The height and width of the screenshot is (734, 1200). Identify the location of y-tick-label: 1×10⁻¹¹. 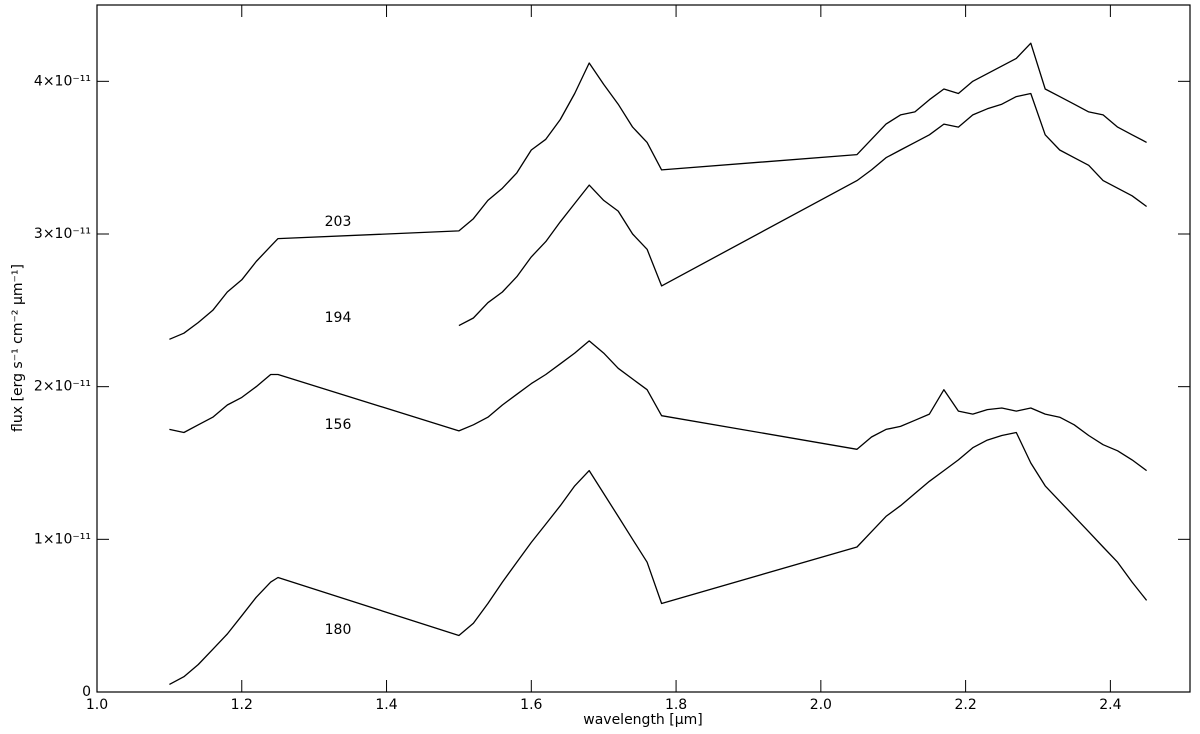
(62, 539).